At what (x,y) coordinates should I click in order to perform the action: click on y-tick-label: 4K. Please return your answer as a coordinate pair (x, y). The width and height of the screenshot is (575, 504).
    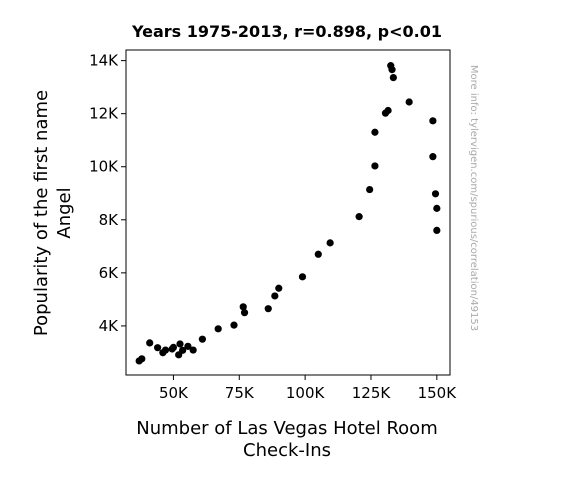
    Looking at the image, I should click on (109, 326).